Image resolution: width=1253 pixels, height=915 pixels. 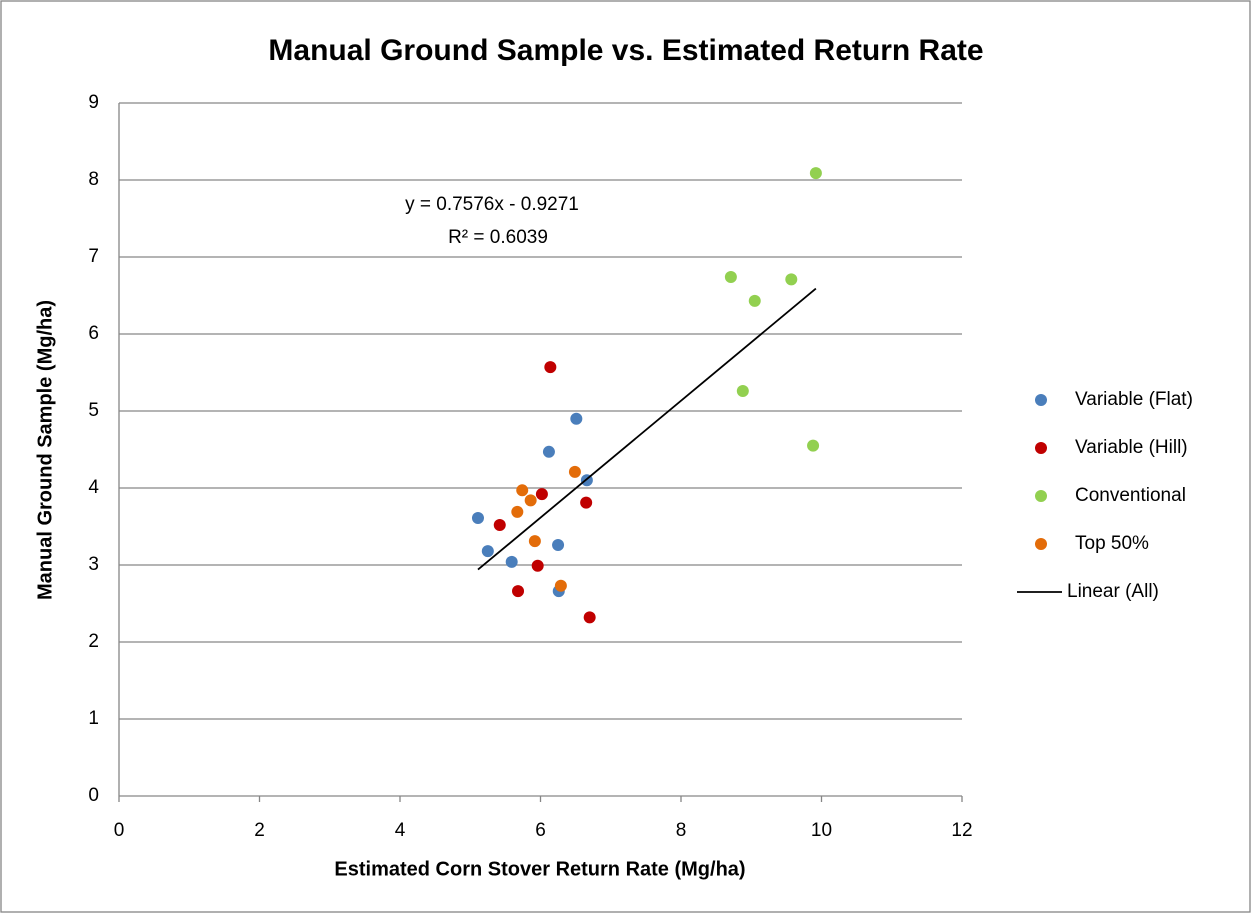 I want to click on y-tick-label: 1, so click(x=93, y=718).